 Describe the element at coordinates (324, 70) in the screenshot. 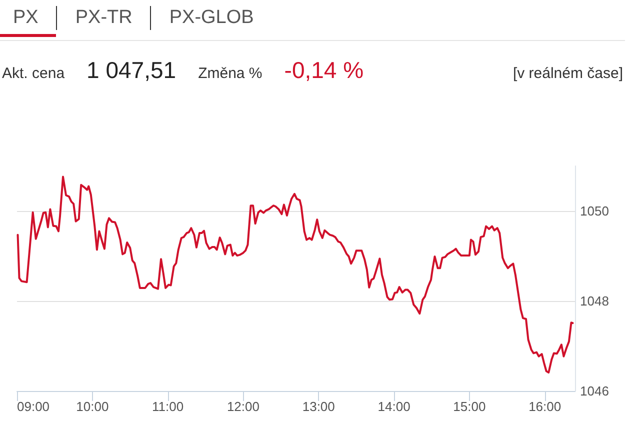

I see `text: -0,14 %` at that location.